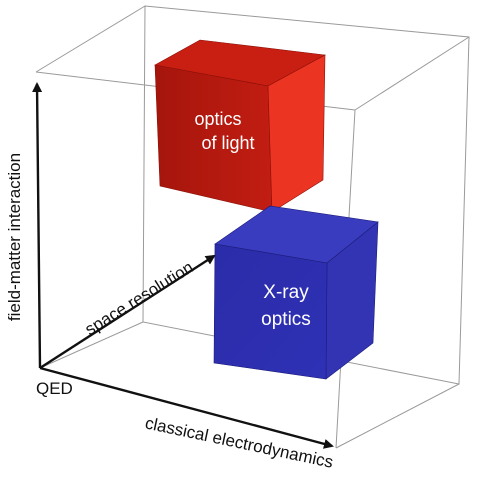 The image size is (477, 489). What do you see at coordinates (186, 407) in the screenshot?
I see `horizontal-axis-arrow` at bounding box center [186, 407].